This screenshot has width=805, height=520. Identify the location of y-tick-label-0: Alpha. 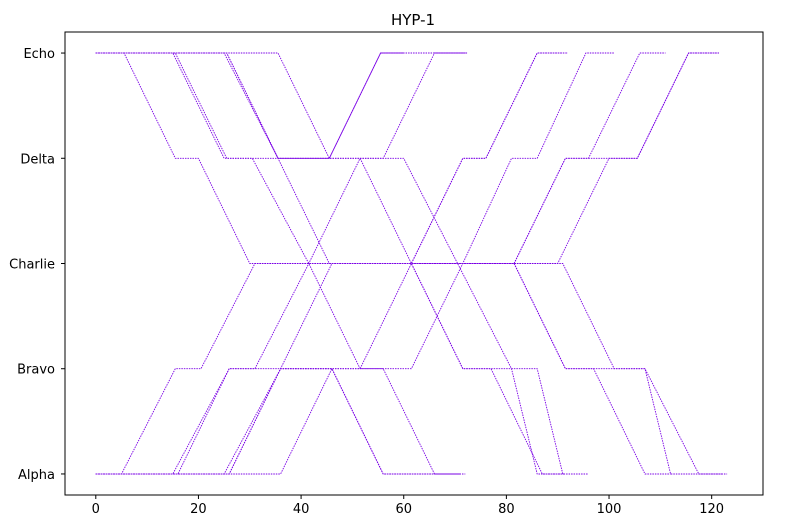
(36, 475).